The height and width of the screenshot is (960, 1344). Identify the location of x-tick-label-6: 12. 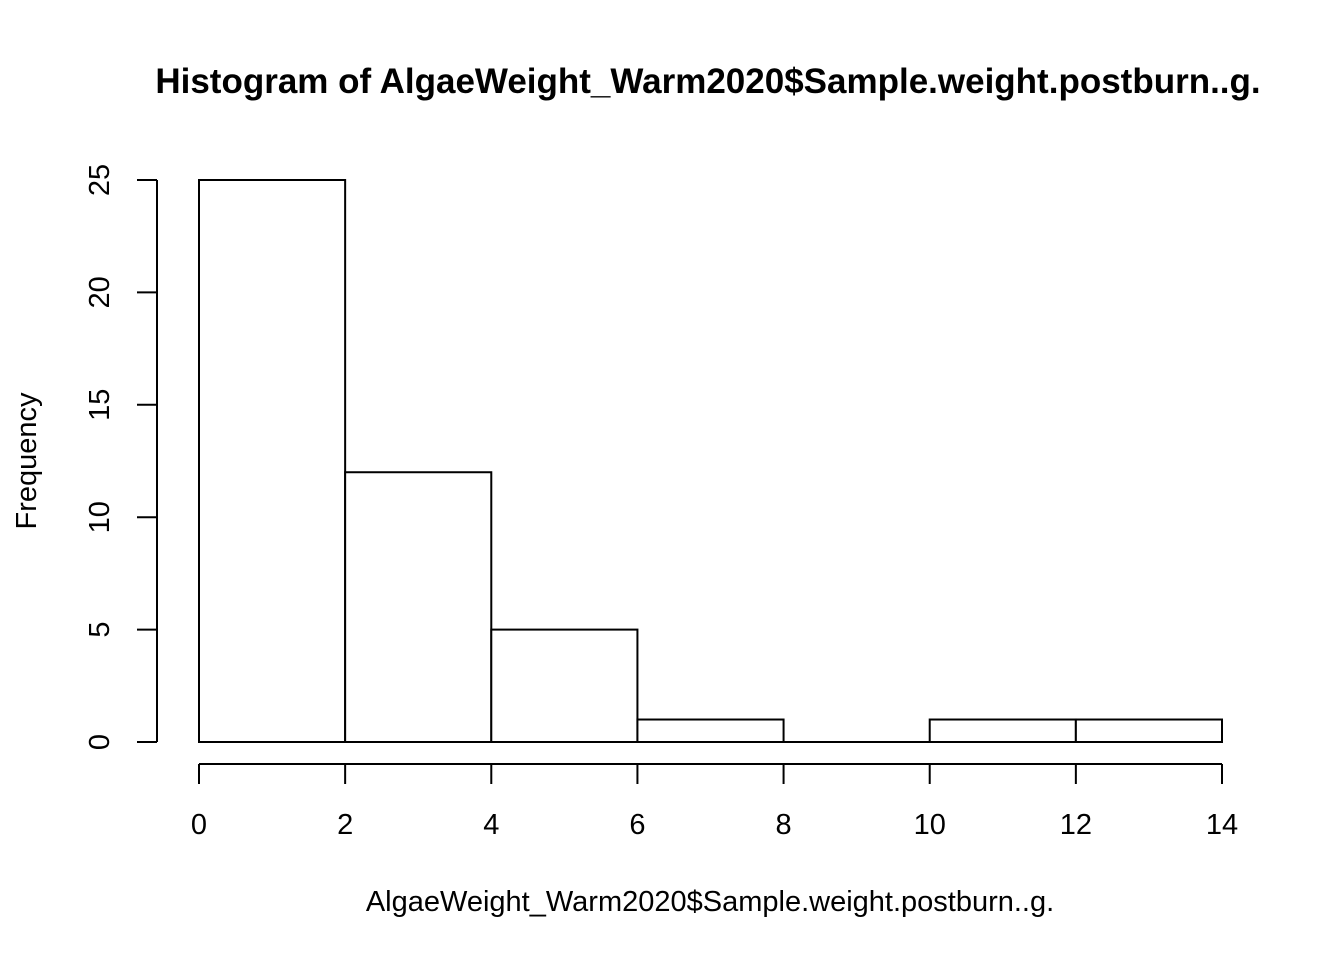
(1076, 825).